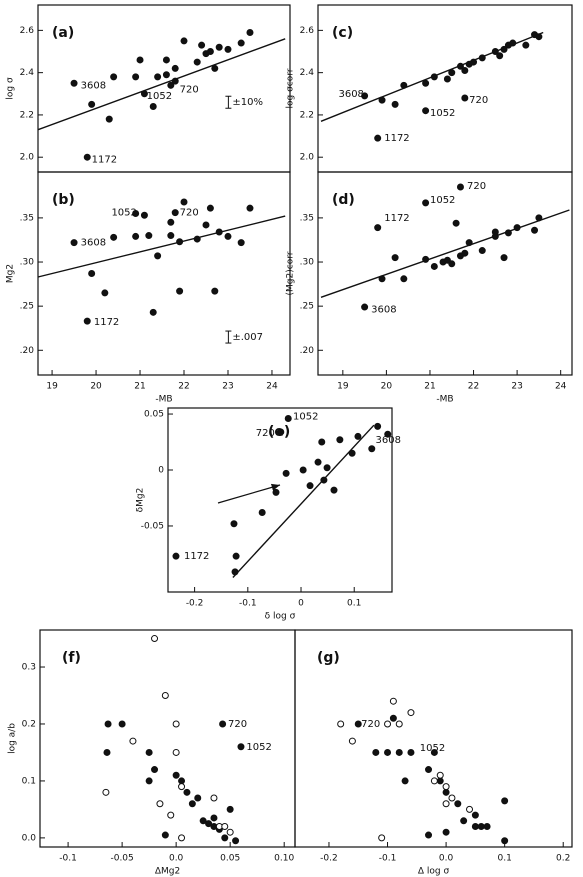 Image resolution: width=583 pixels, height=877 pixels. What do you see at coordinates (176, 859) in the screenshot?
I see `x-tick-label: 0.0` at bounding box center [176, 859].